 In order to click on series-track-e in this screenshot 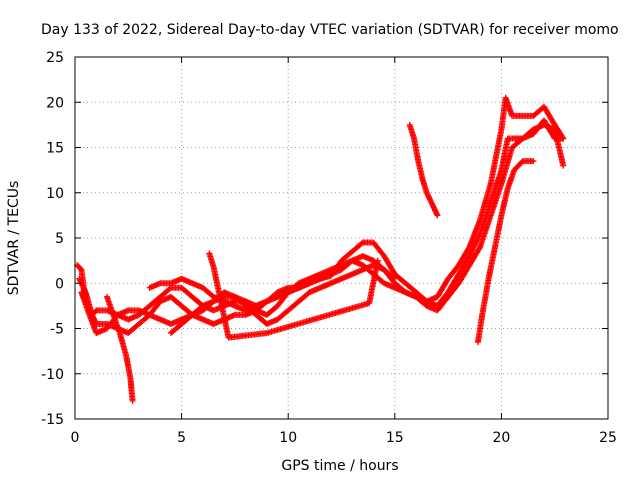, I will do `click(282, 299)`.